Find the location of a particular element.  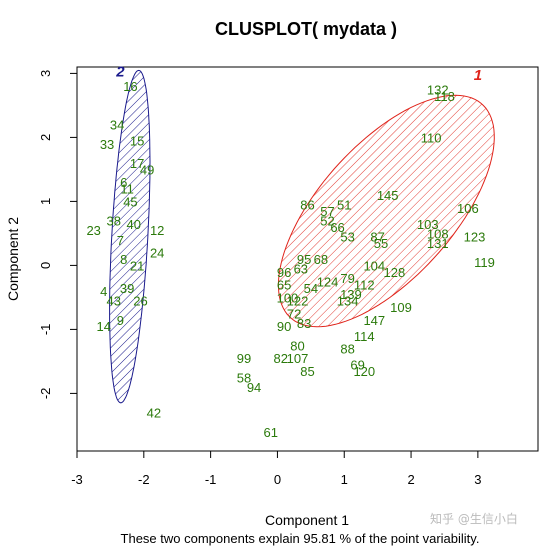

point-label: 80 is located at coordinates (297, 345).